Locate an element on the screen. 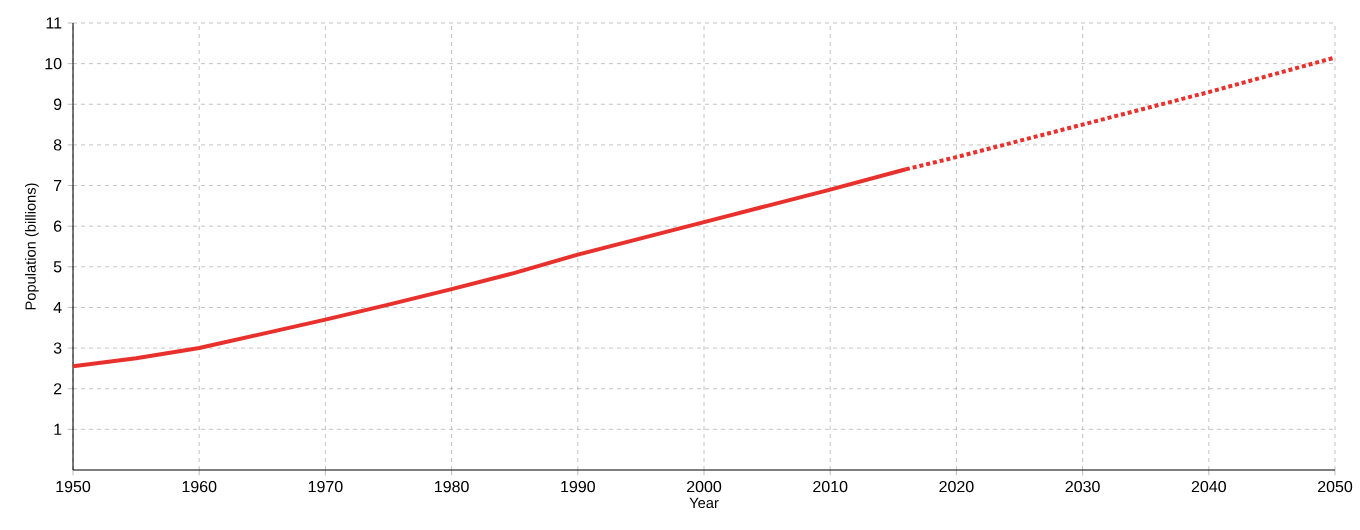 The image size is (1360, 530). x-tick-label: 2020 is located at coordinates (956, 486).